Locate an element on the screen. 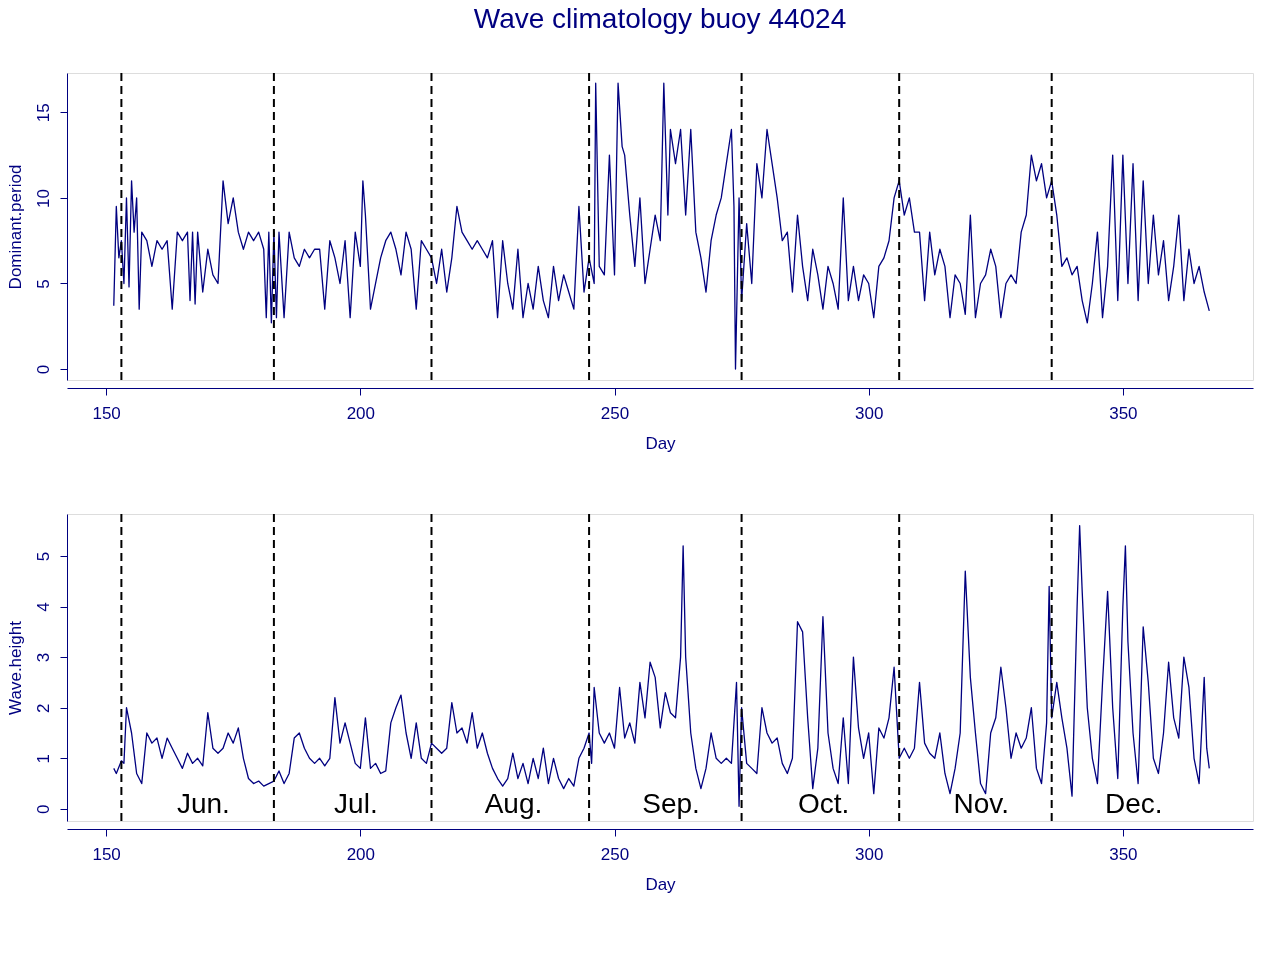 Image resolution: width=1272 pixels, height=962 pixels. y-tick-label: 4 is located at coordinates (43, 607).